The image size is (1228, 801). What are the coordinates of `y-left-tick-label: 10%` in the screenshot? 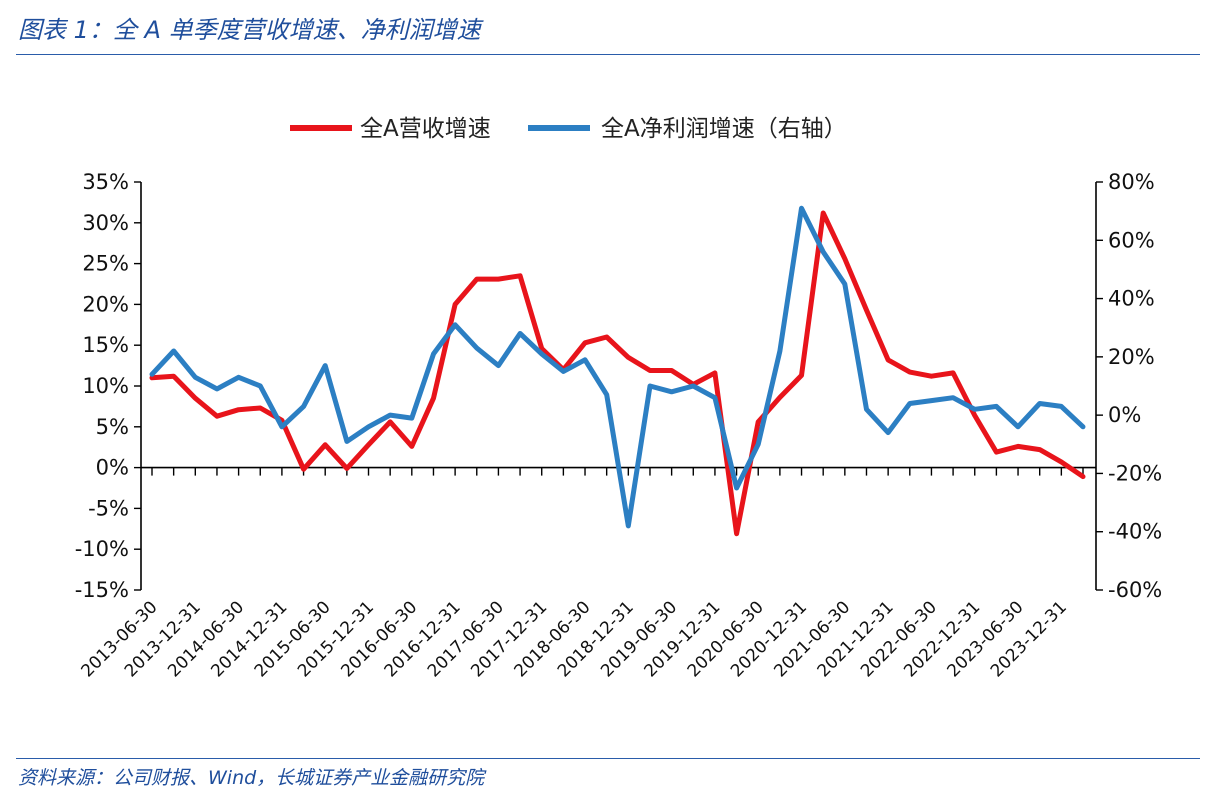 It's located at (105, 386).